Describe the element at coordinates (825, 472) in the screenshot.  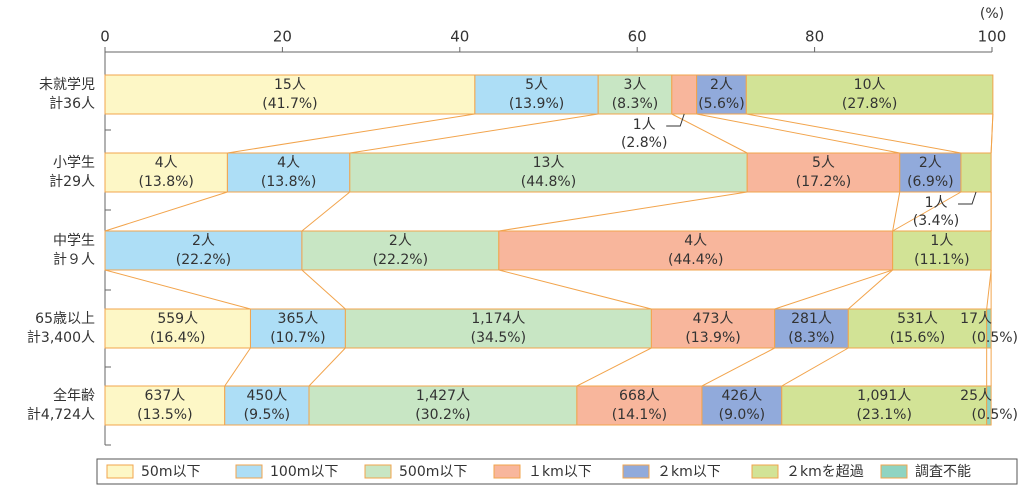
I see `legend-label: ２kmを超過` at that location.